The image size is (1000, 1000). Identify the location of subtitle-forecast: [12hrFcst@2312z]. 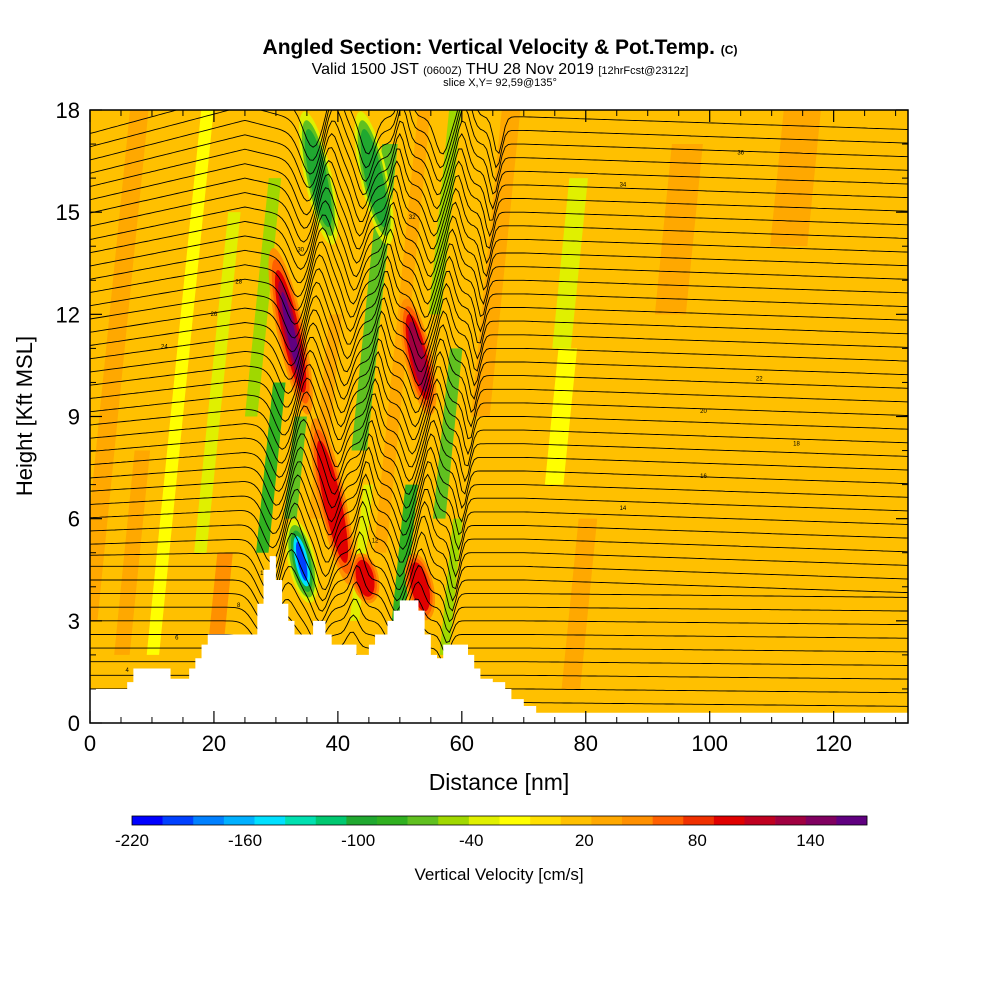
(643, 71).